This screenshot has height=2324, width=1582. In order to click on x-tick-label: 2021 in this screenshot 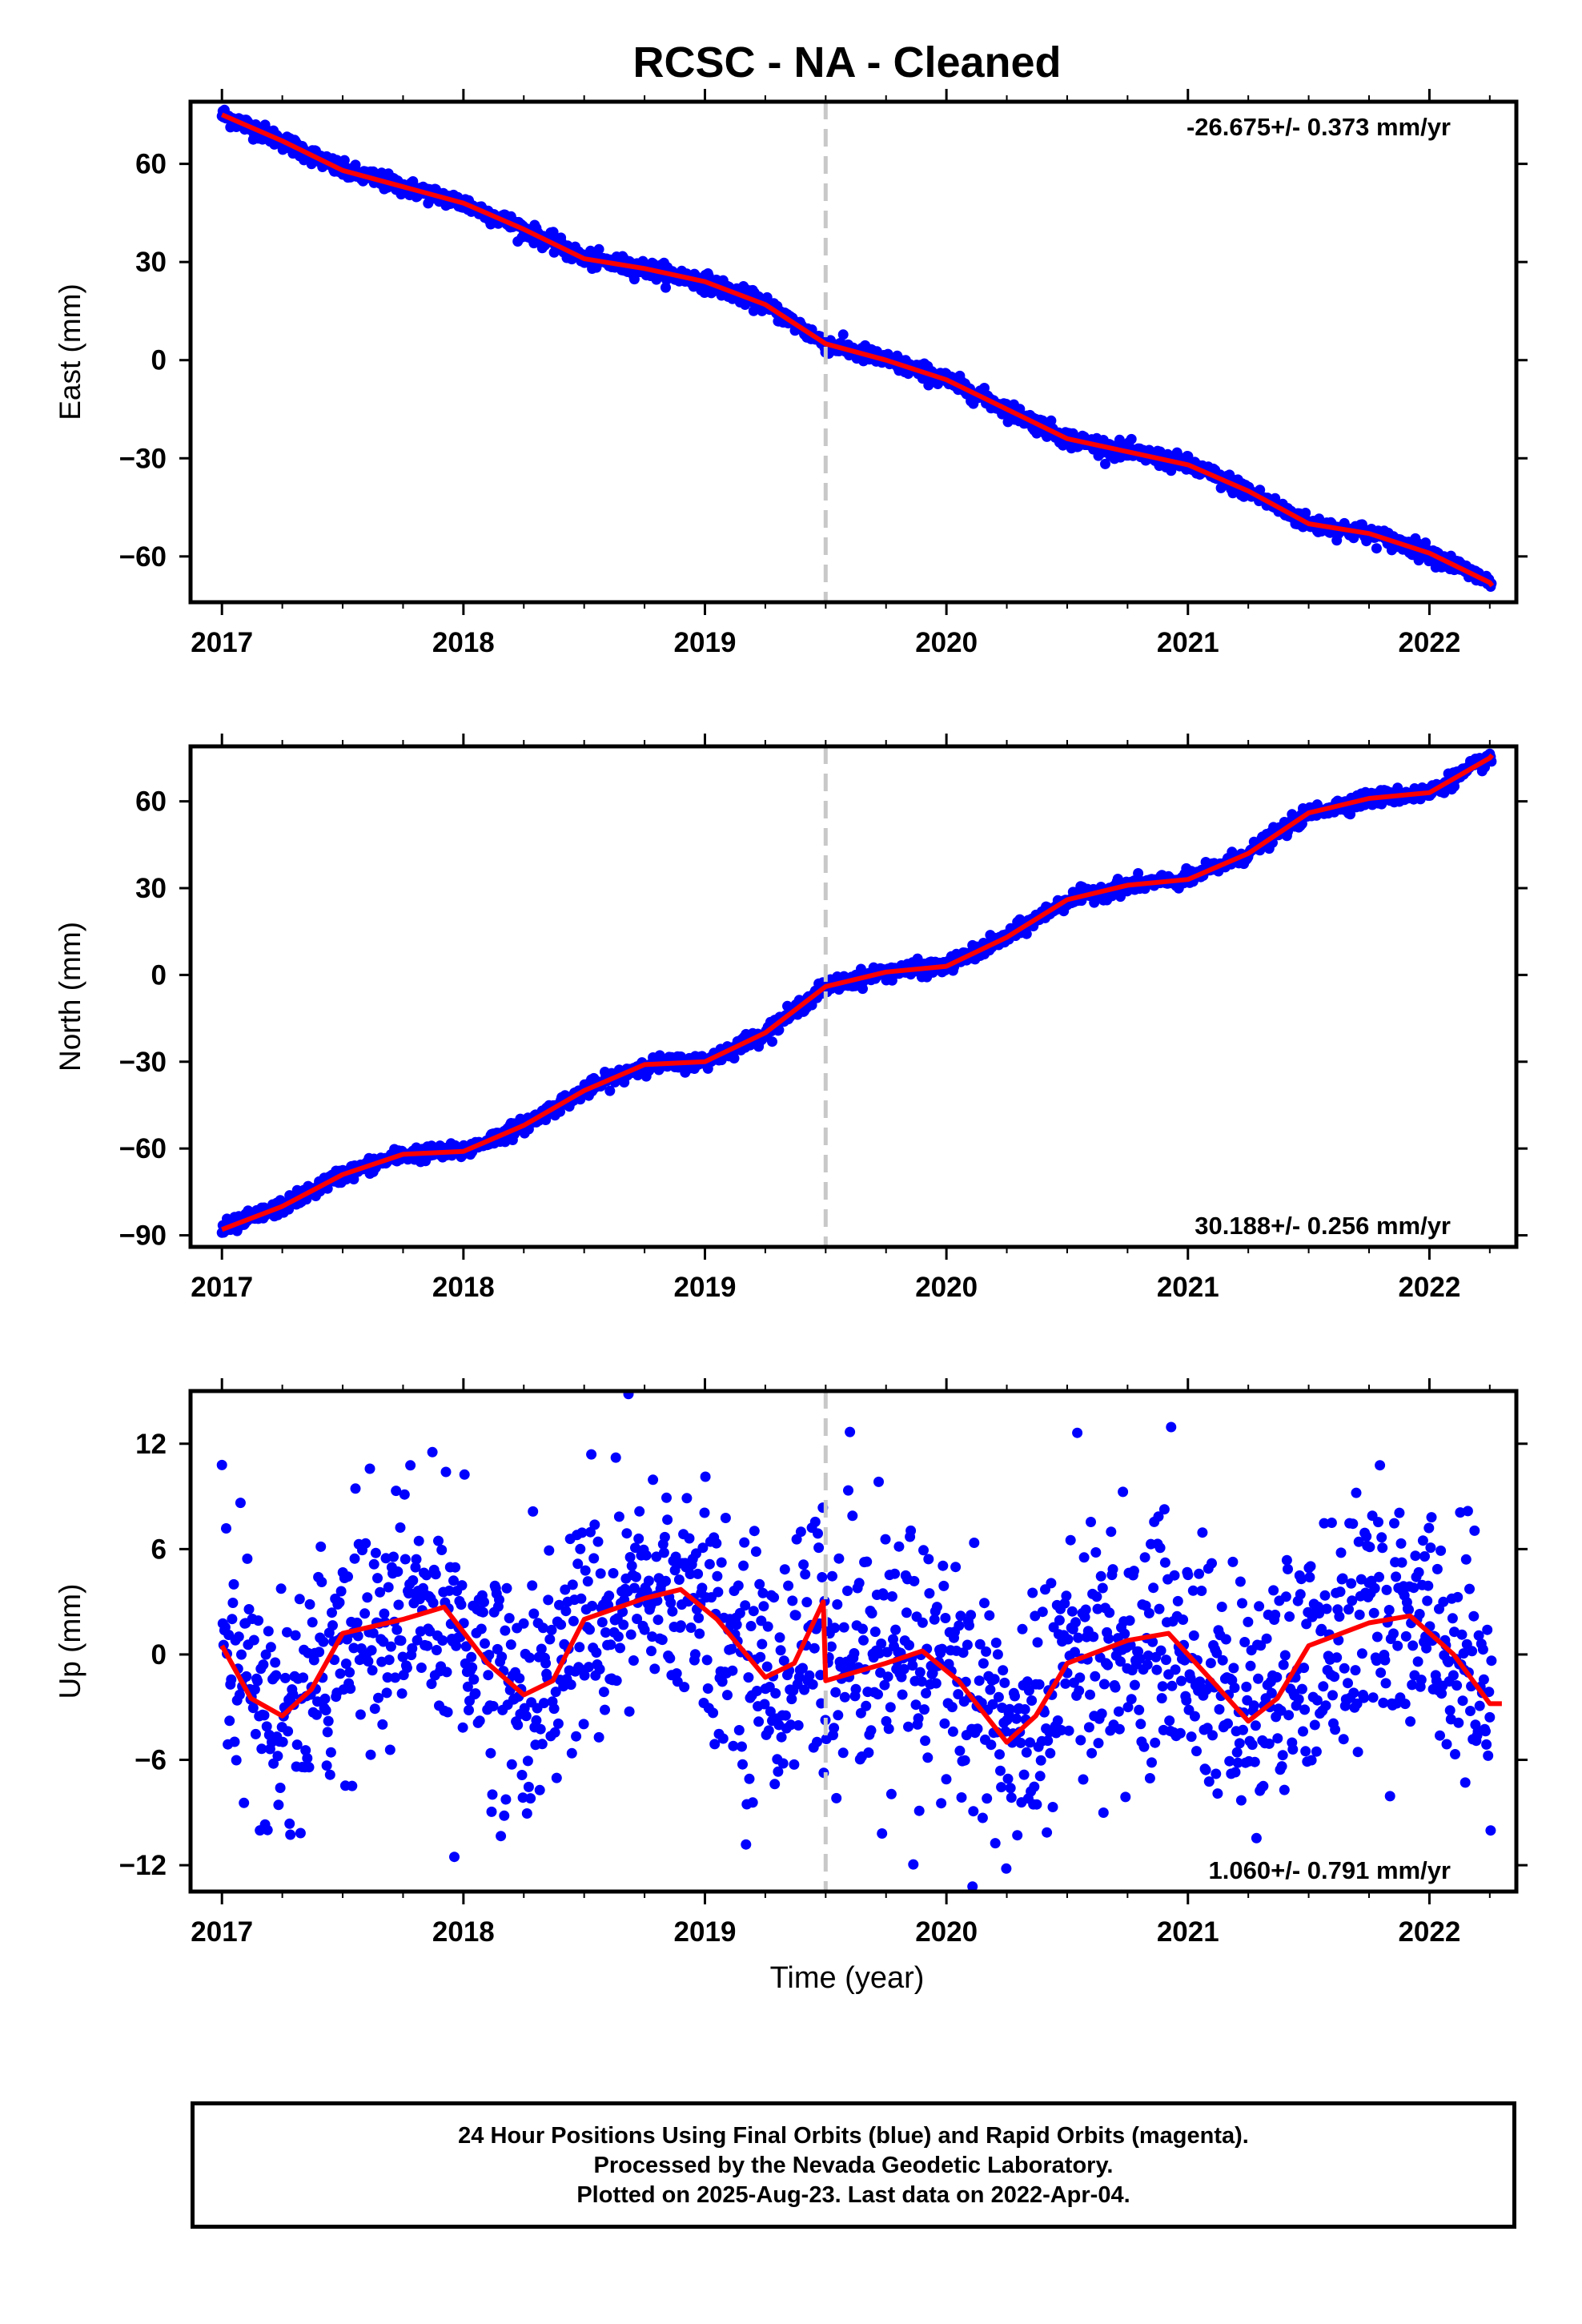, I will do `click(1188, 642)`.